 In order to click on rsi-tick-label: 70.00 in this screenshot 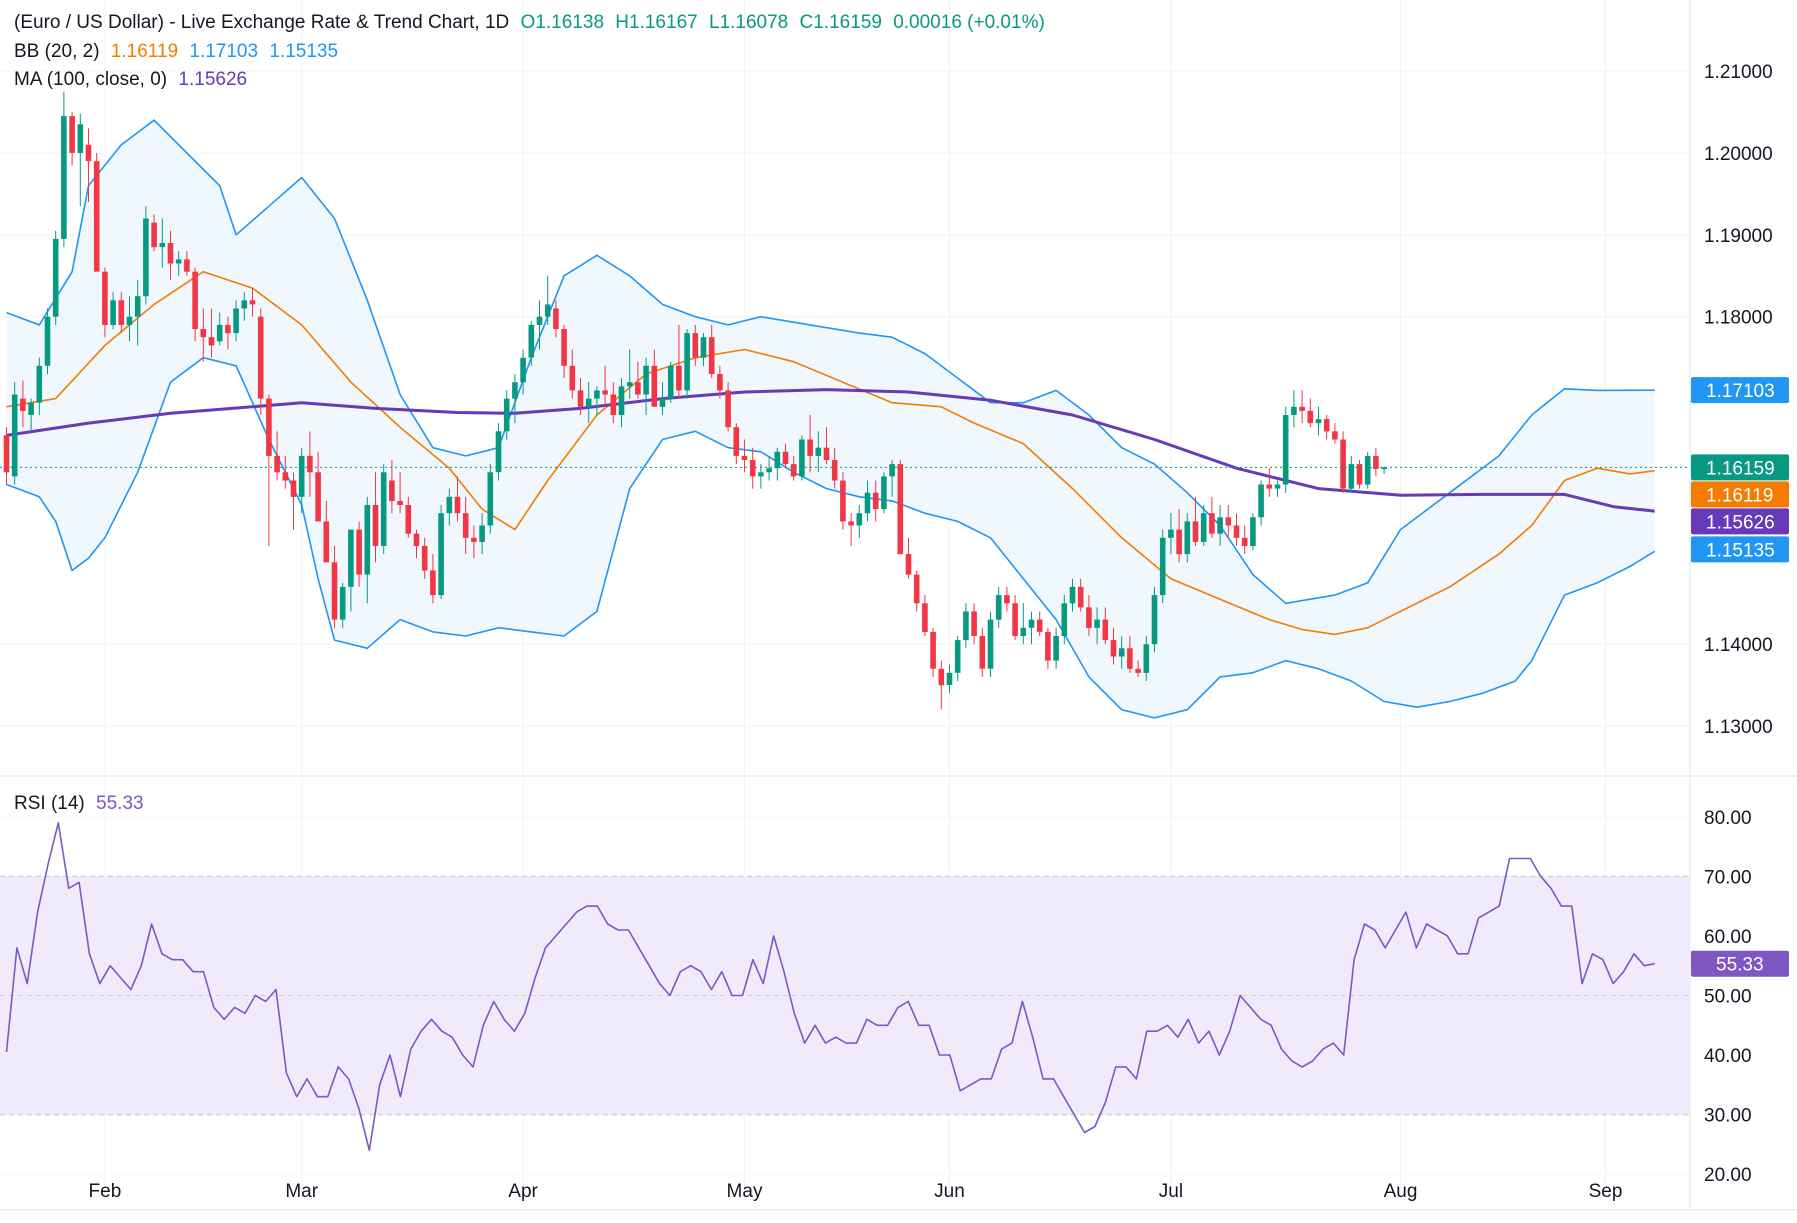, I will do `click(1728, 877)`.